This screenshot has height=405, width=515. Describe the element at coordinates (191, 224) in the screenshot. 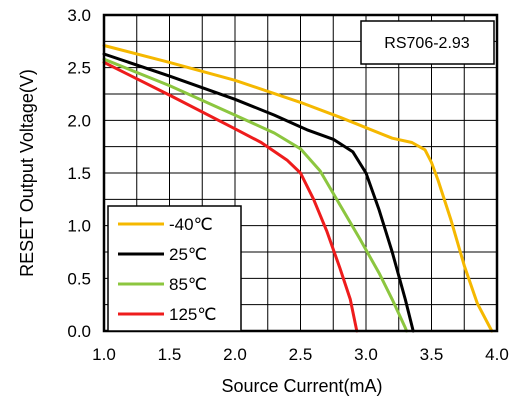

I see `legend-label-0: -40℃` at that location.